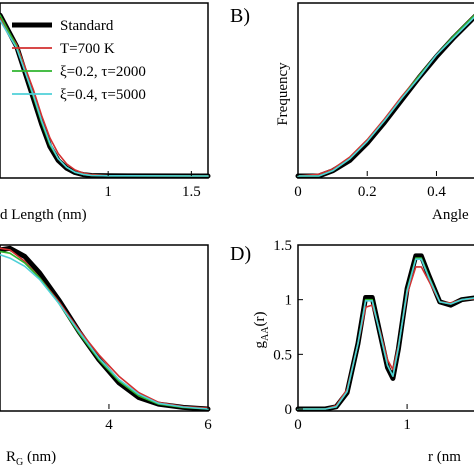 Image resolution: width=474 pixels, height=474 pixels. Describe the element at coordinates (289, 410) in the screenshot. I see `y-tick-label: 0` at that location.